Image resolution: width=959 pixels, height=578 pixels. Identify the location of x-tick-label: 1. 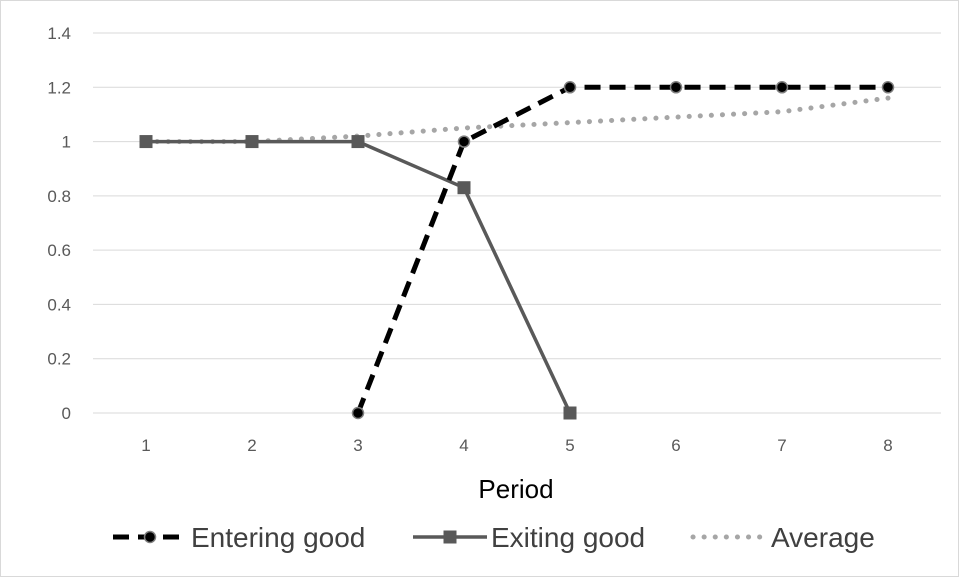
(145, 445).